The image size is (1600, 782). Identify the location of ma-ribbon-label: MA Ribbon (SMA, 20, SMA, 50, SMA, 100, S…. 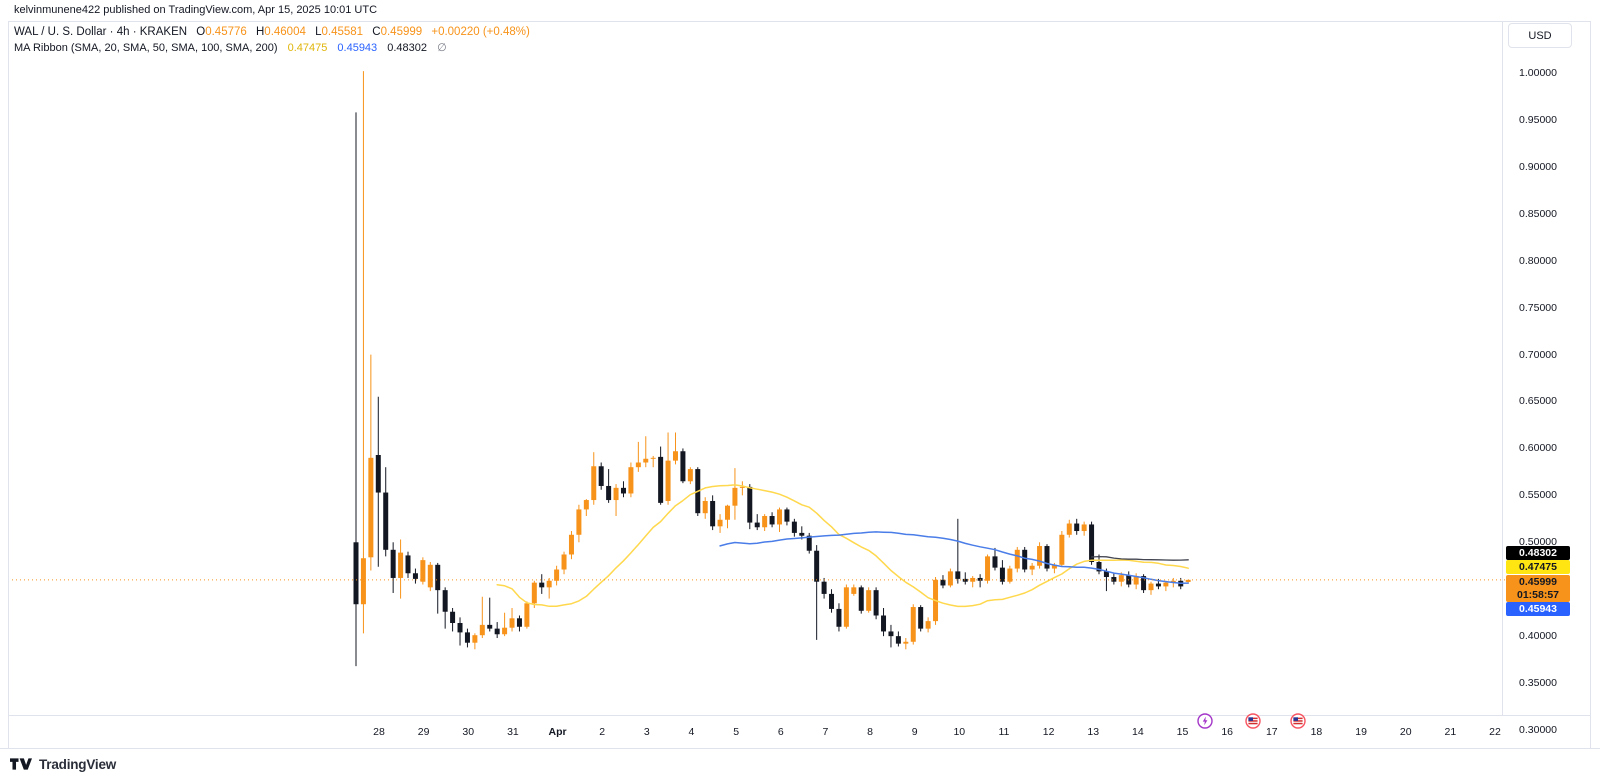
(146, 48).